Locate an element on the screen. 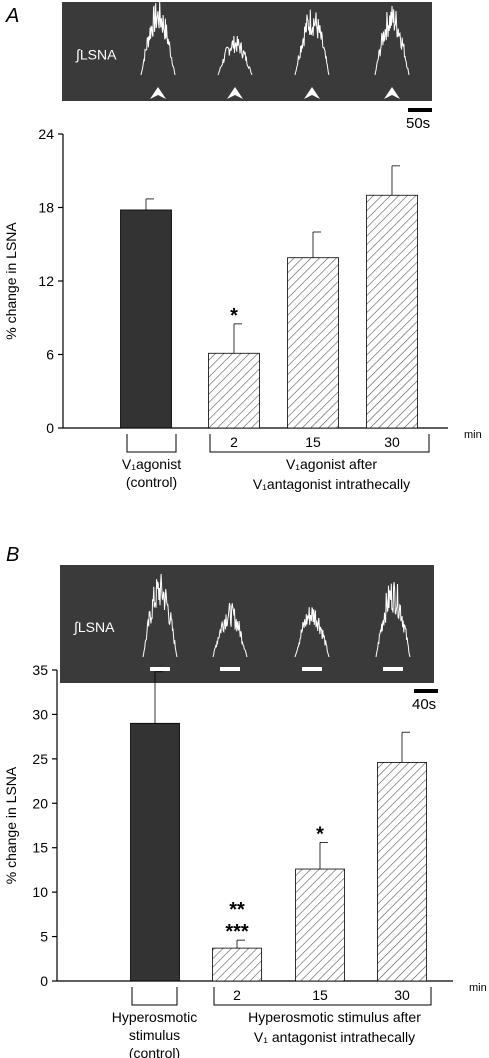 Image resolution: width=489 pixels, height=1058 pixels. time-scale-label: 50s is located at coordinates (418, 123).